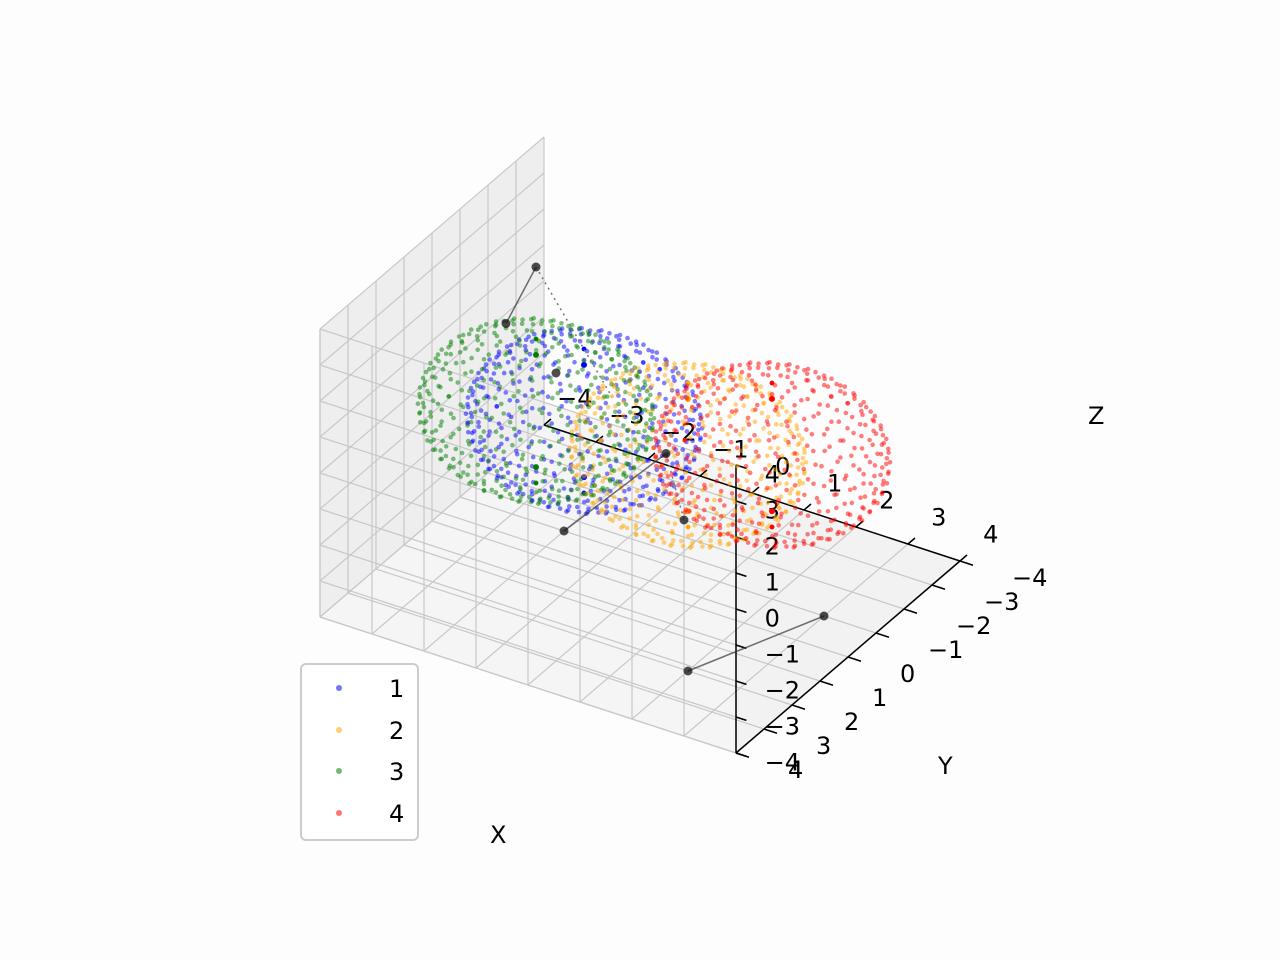  I want to click on x-tick, so click(911, 541).